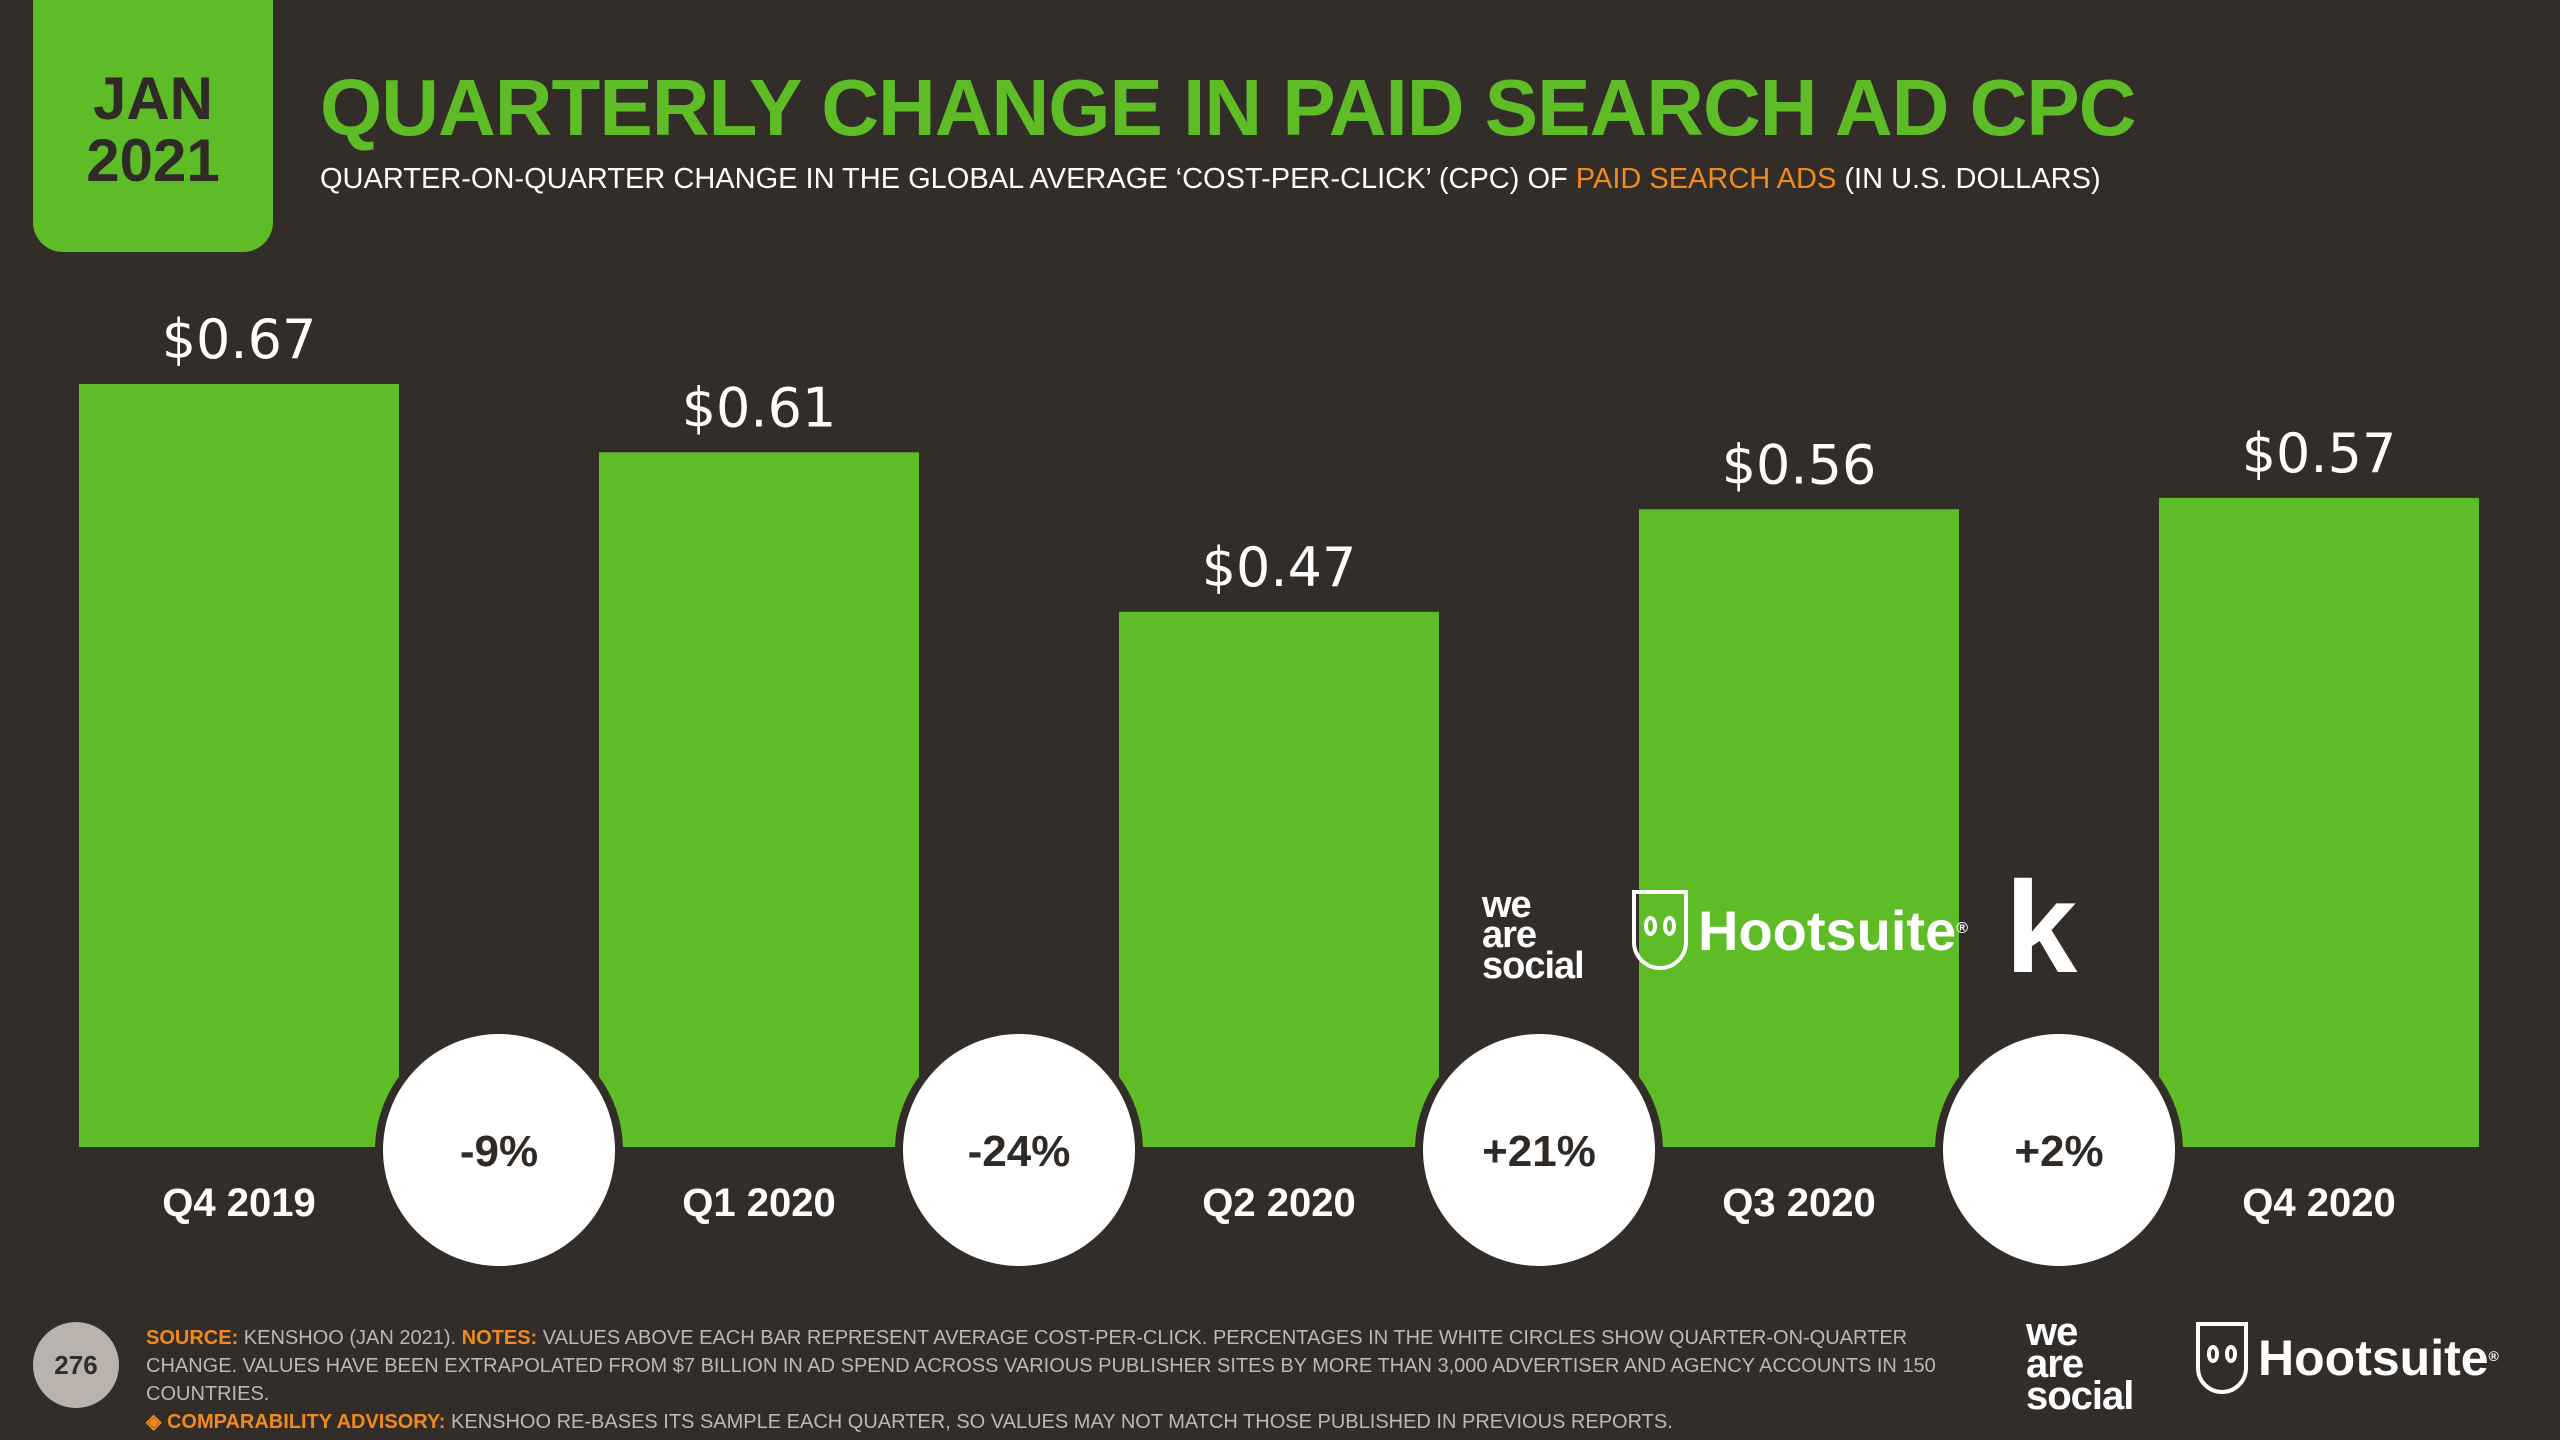 The width and height of the screenshot is (2560, 1440). I want to click on footer-hootsuite-wordmark: Hootsuite, so click(2373, 1358).